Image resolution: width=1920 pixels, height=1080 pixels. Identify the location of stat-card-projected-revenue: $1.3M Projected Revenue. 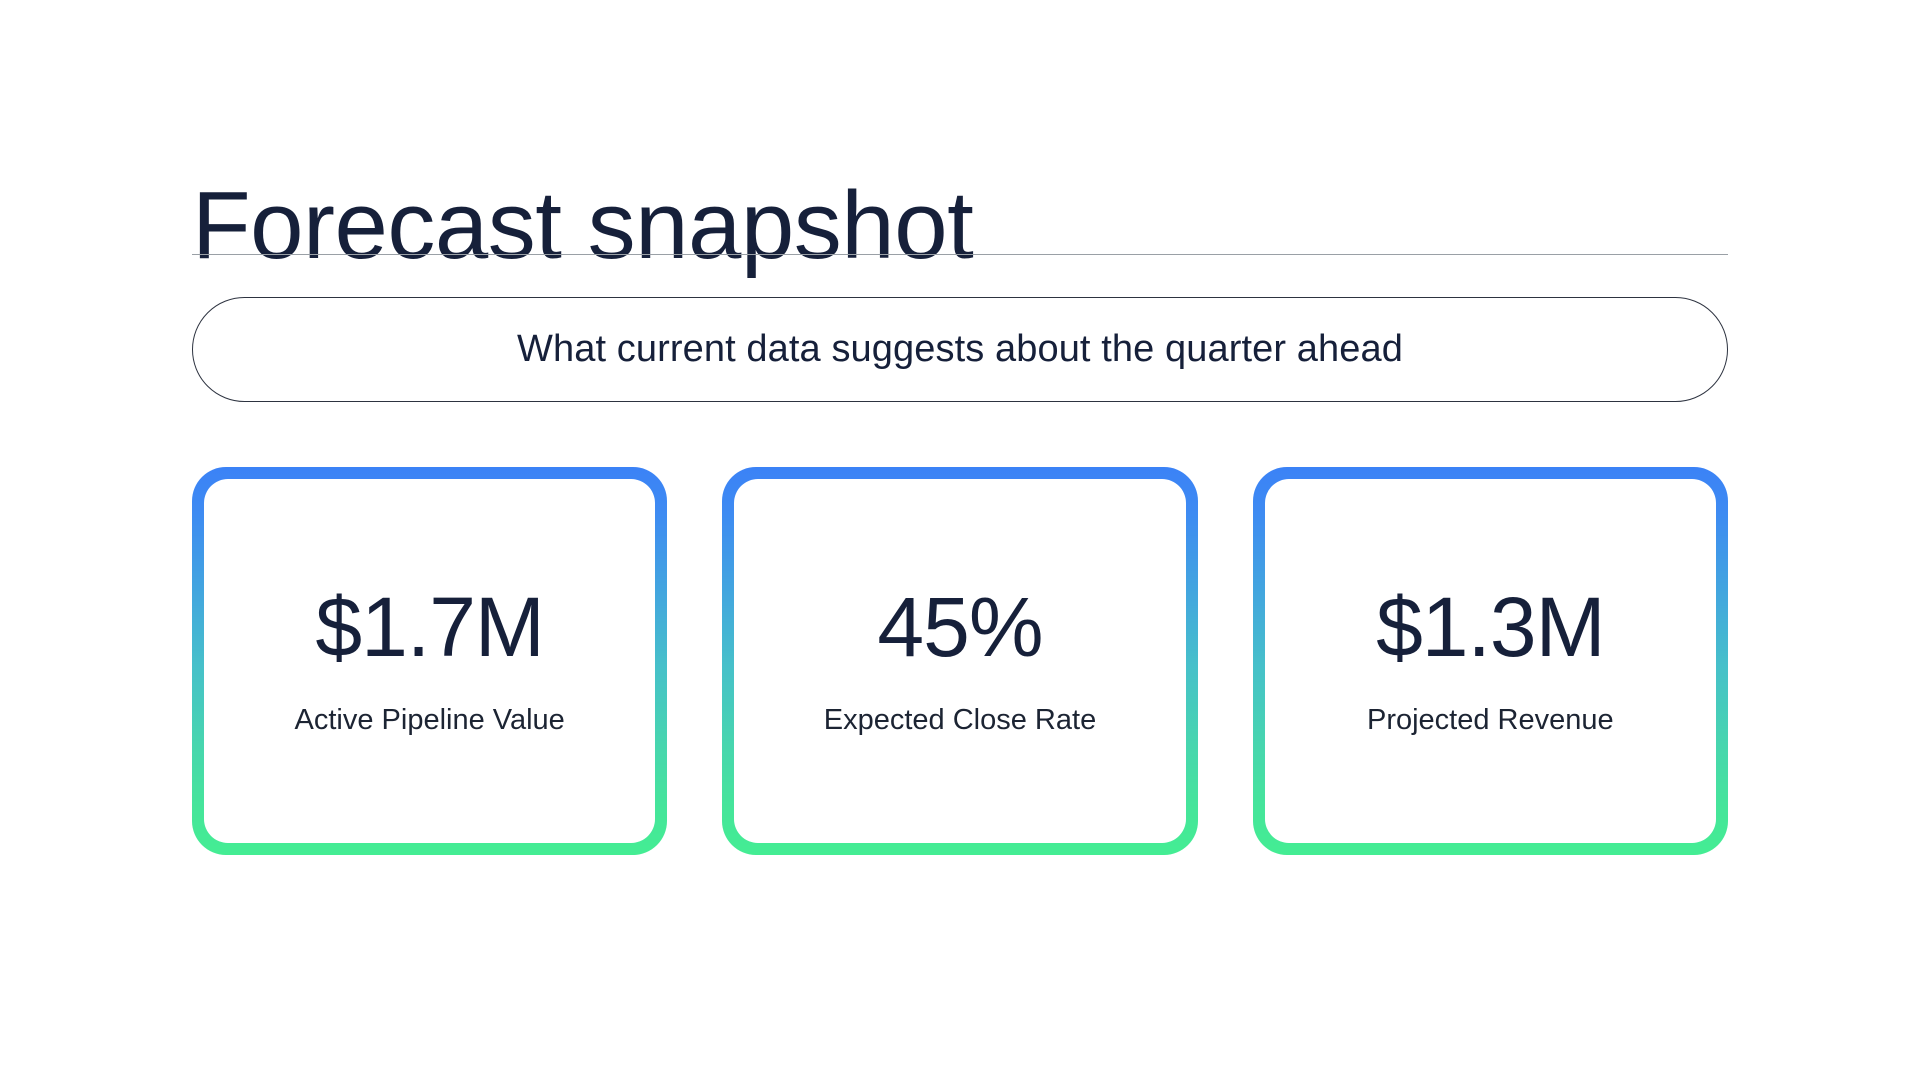
(1490, 661).